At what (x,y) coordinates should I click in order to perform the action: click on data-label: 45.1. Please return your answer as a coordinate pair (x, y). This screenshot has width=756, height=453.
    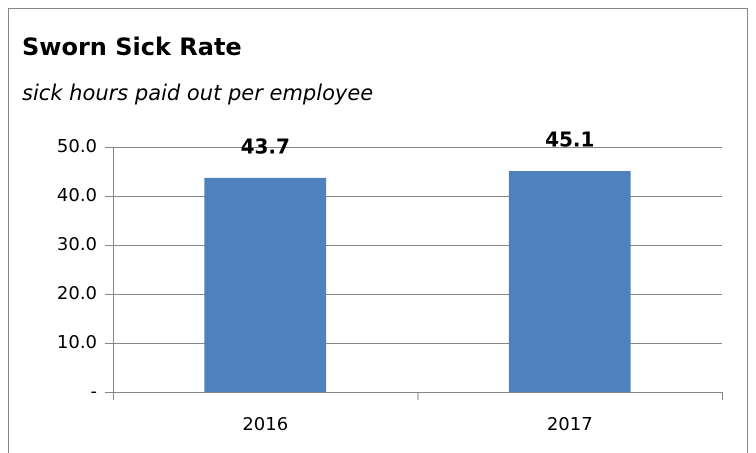
    Looking at the image, I should click on (569, 140).